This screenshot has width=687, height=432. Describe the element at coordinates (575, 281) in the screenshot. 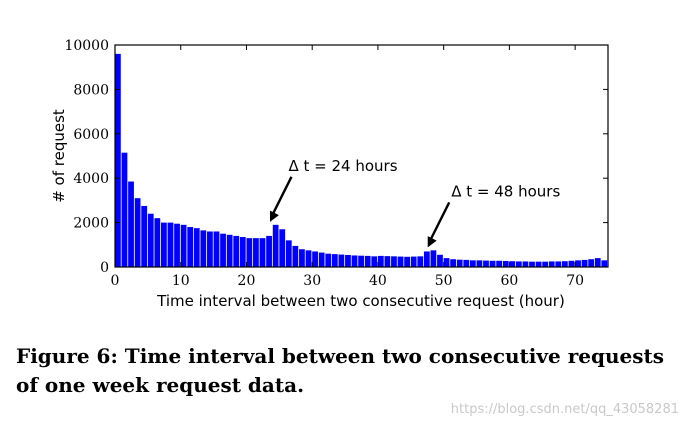

I see `x-tick-label: 70` at that location.